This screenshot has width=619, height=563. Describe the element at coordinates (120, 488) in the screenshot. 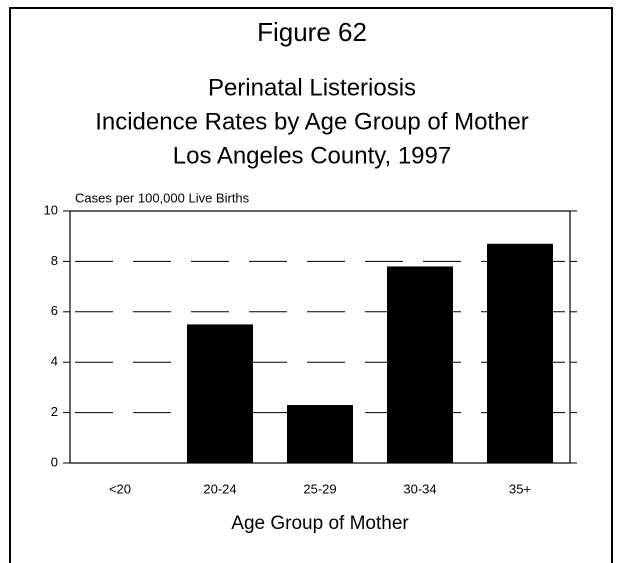

I see `x-tick-label: <20` at that location.